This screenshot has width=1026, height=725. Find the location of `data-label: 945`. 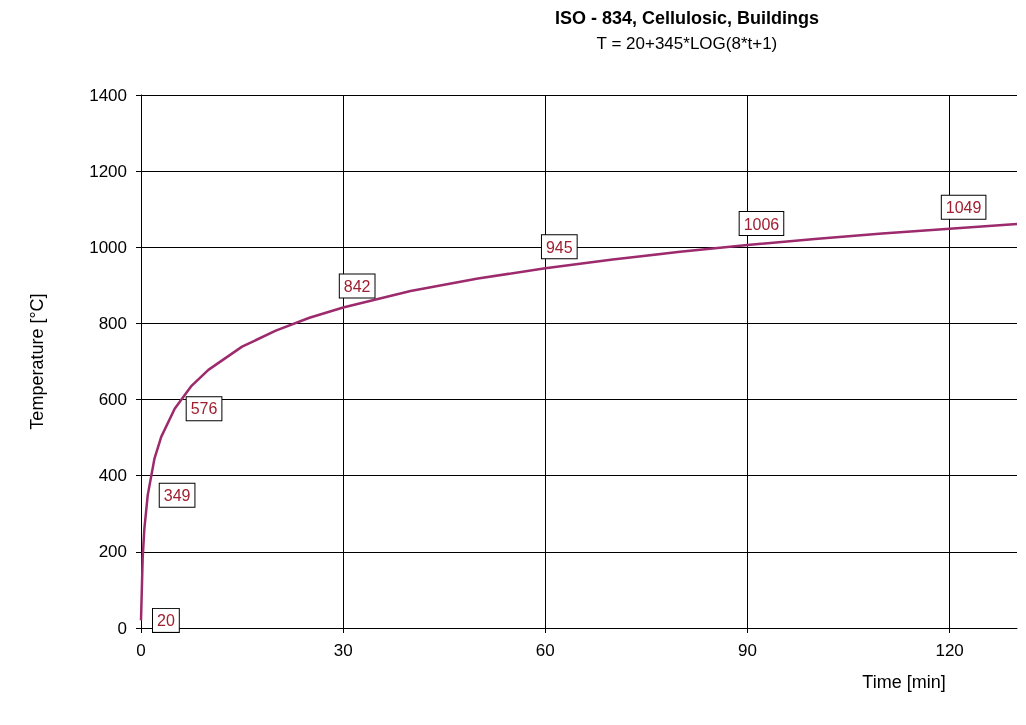

data-label: 945 is located at coordinates (559, 247).